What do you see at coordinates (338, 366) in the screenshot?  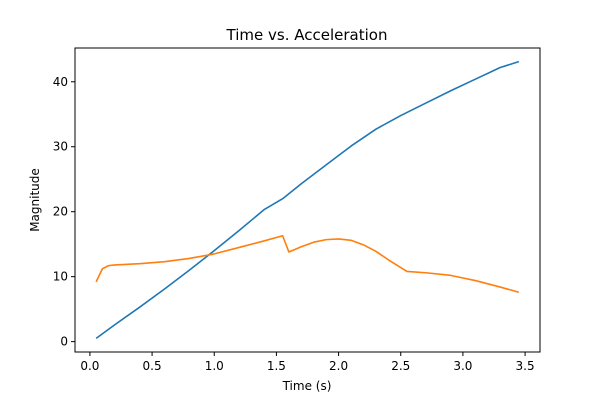 I see `x-tick-label: 2.0` at bounding box center [338, 366].